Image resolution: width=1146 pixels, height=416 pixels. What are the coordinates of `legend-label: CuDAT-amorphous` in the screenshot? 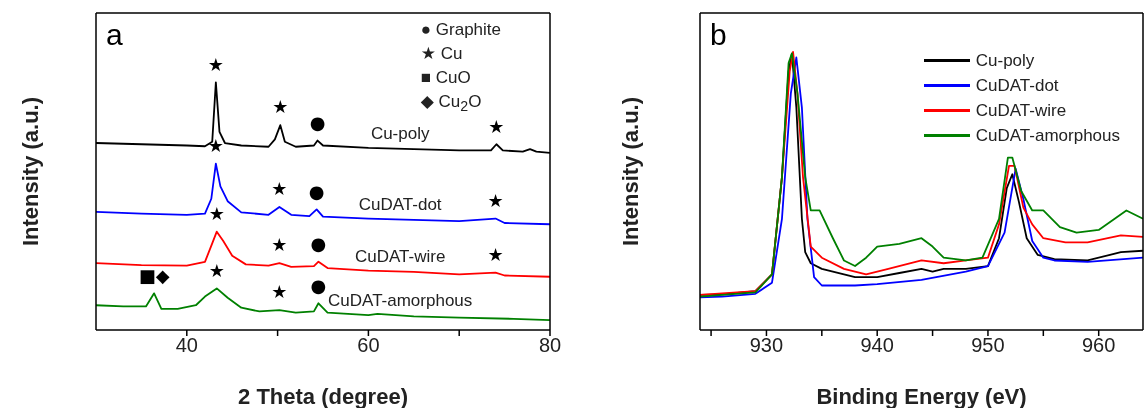 It's located at (1047, 136).